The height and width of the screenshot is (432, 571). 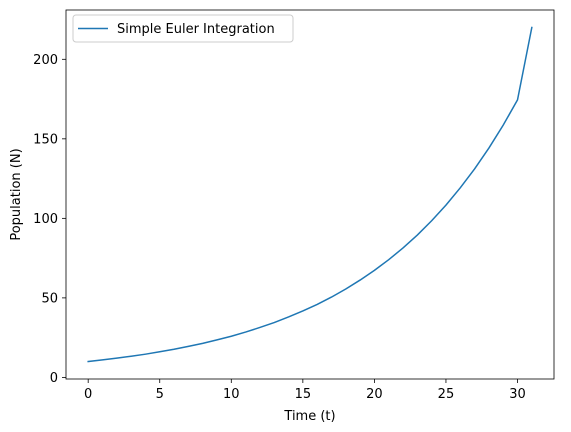 I want to click on y-axis-label: Population (N), so click(x=16, y=194).